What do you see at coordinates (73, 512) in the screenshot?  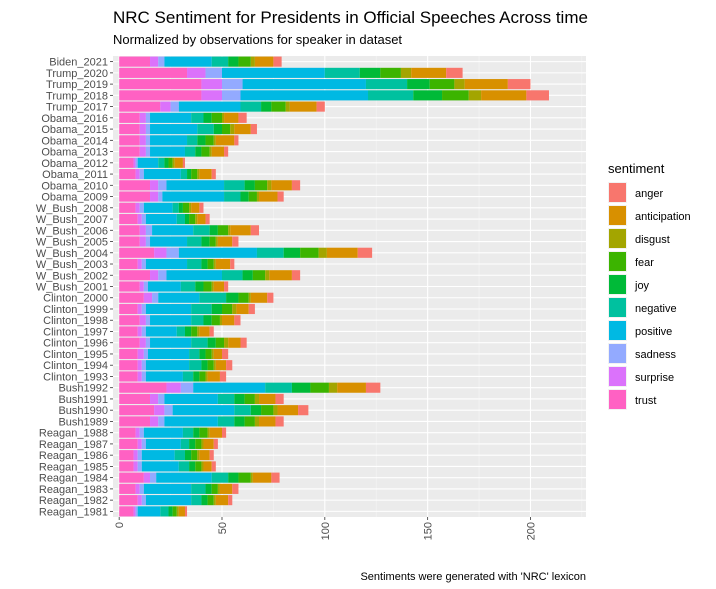 I see `y-tick-label: Reagan_1981` at bounding box center [73, 512].